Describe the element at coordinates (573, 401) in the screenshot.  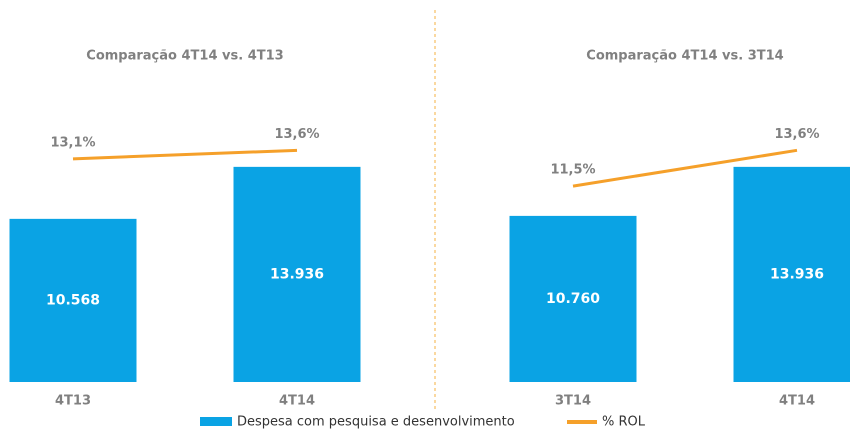
I see `x-tick-label: 3T14` at that location.